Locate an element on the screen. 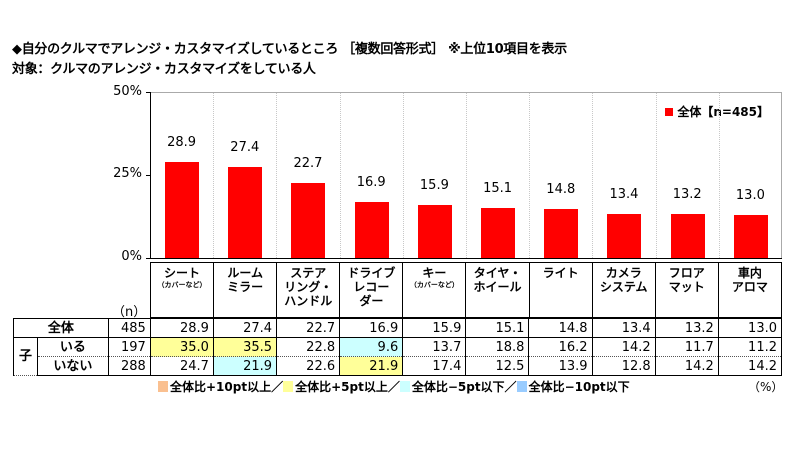 The image size is (800, 470). table-cell: 13.2 is located at coordinates (687, 328).